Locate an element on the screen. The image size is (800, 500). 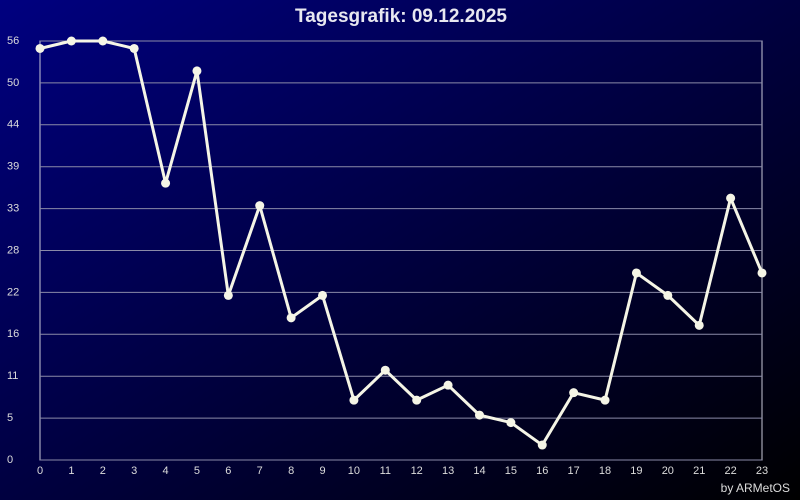
x-tick-label: 17 is located at coordinates (574, 471).